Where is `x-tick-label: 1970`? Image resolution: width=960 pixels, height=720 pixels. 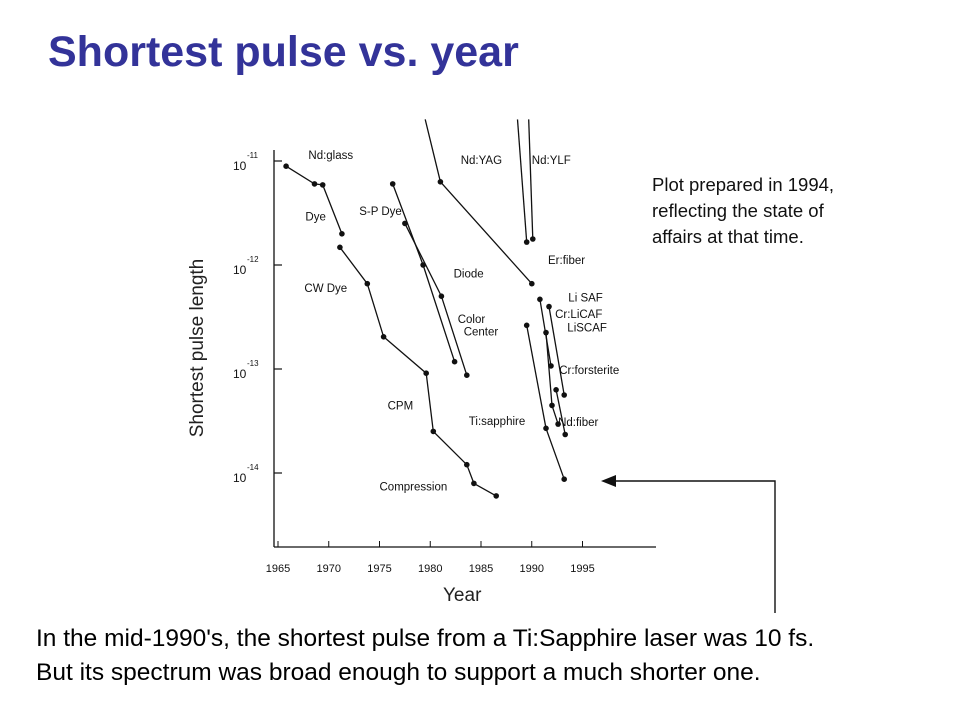 x-tick-label: 1970 is located at coordinates (329, 569).